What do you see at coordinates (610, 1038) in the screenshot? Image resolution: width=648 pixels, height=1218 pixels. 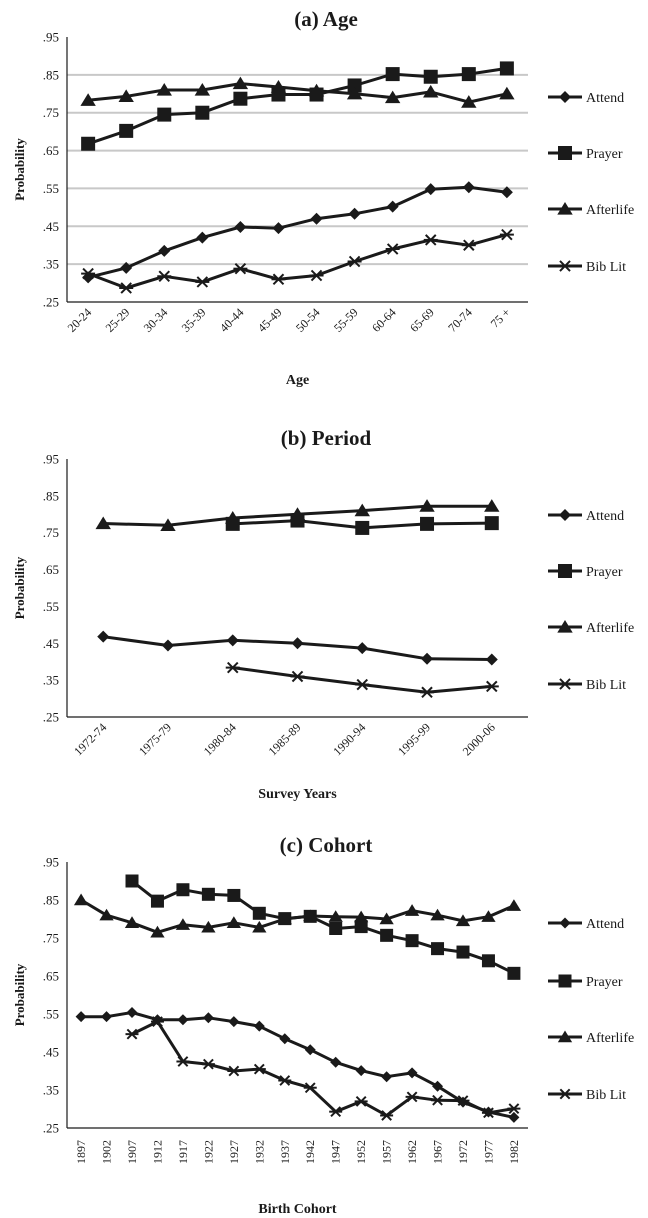 I see `legend-label: Afterlife` at bounding box center [610, 1038].